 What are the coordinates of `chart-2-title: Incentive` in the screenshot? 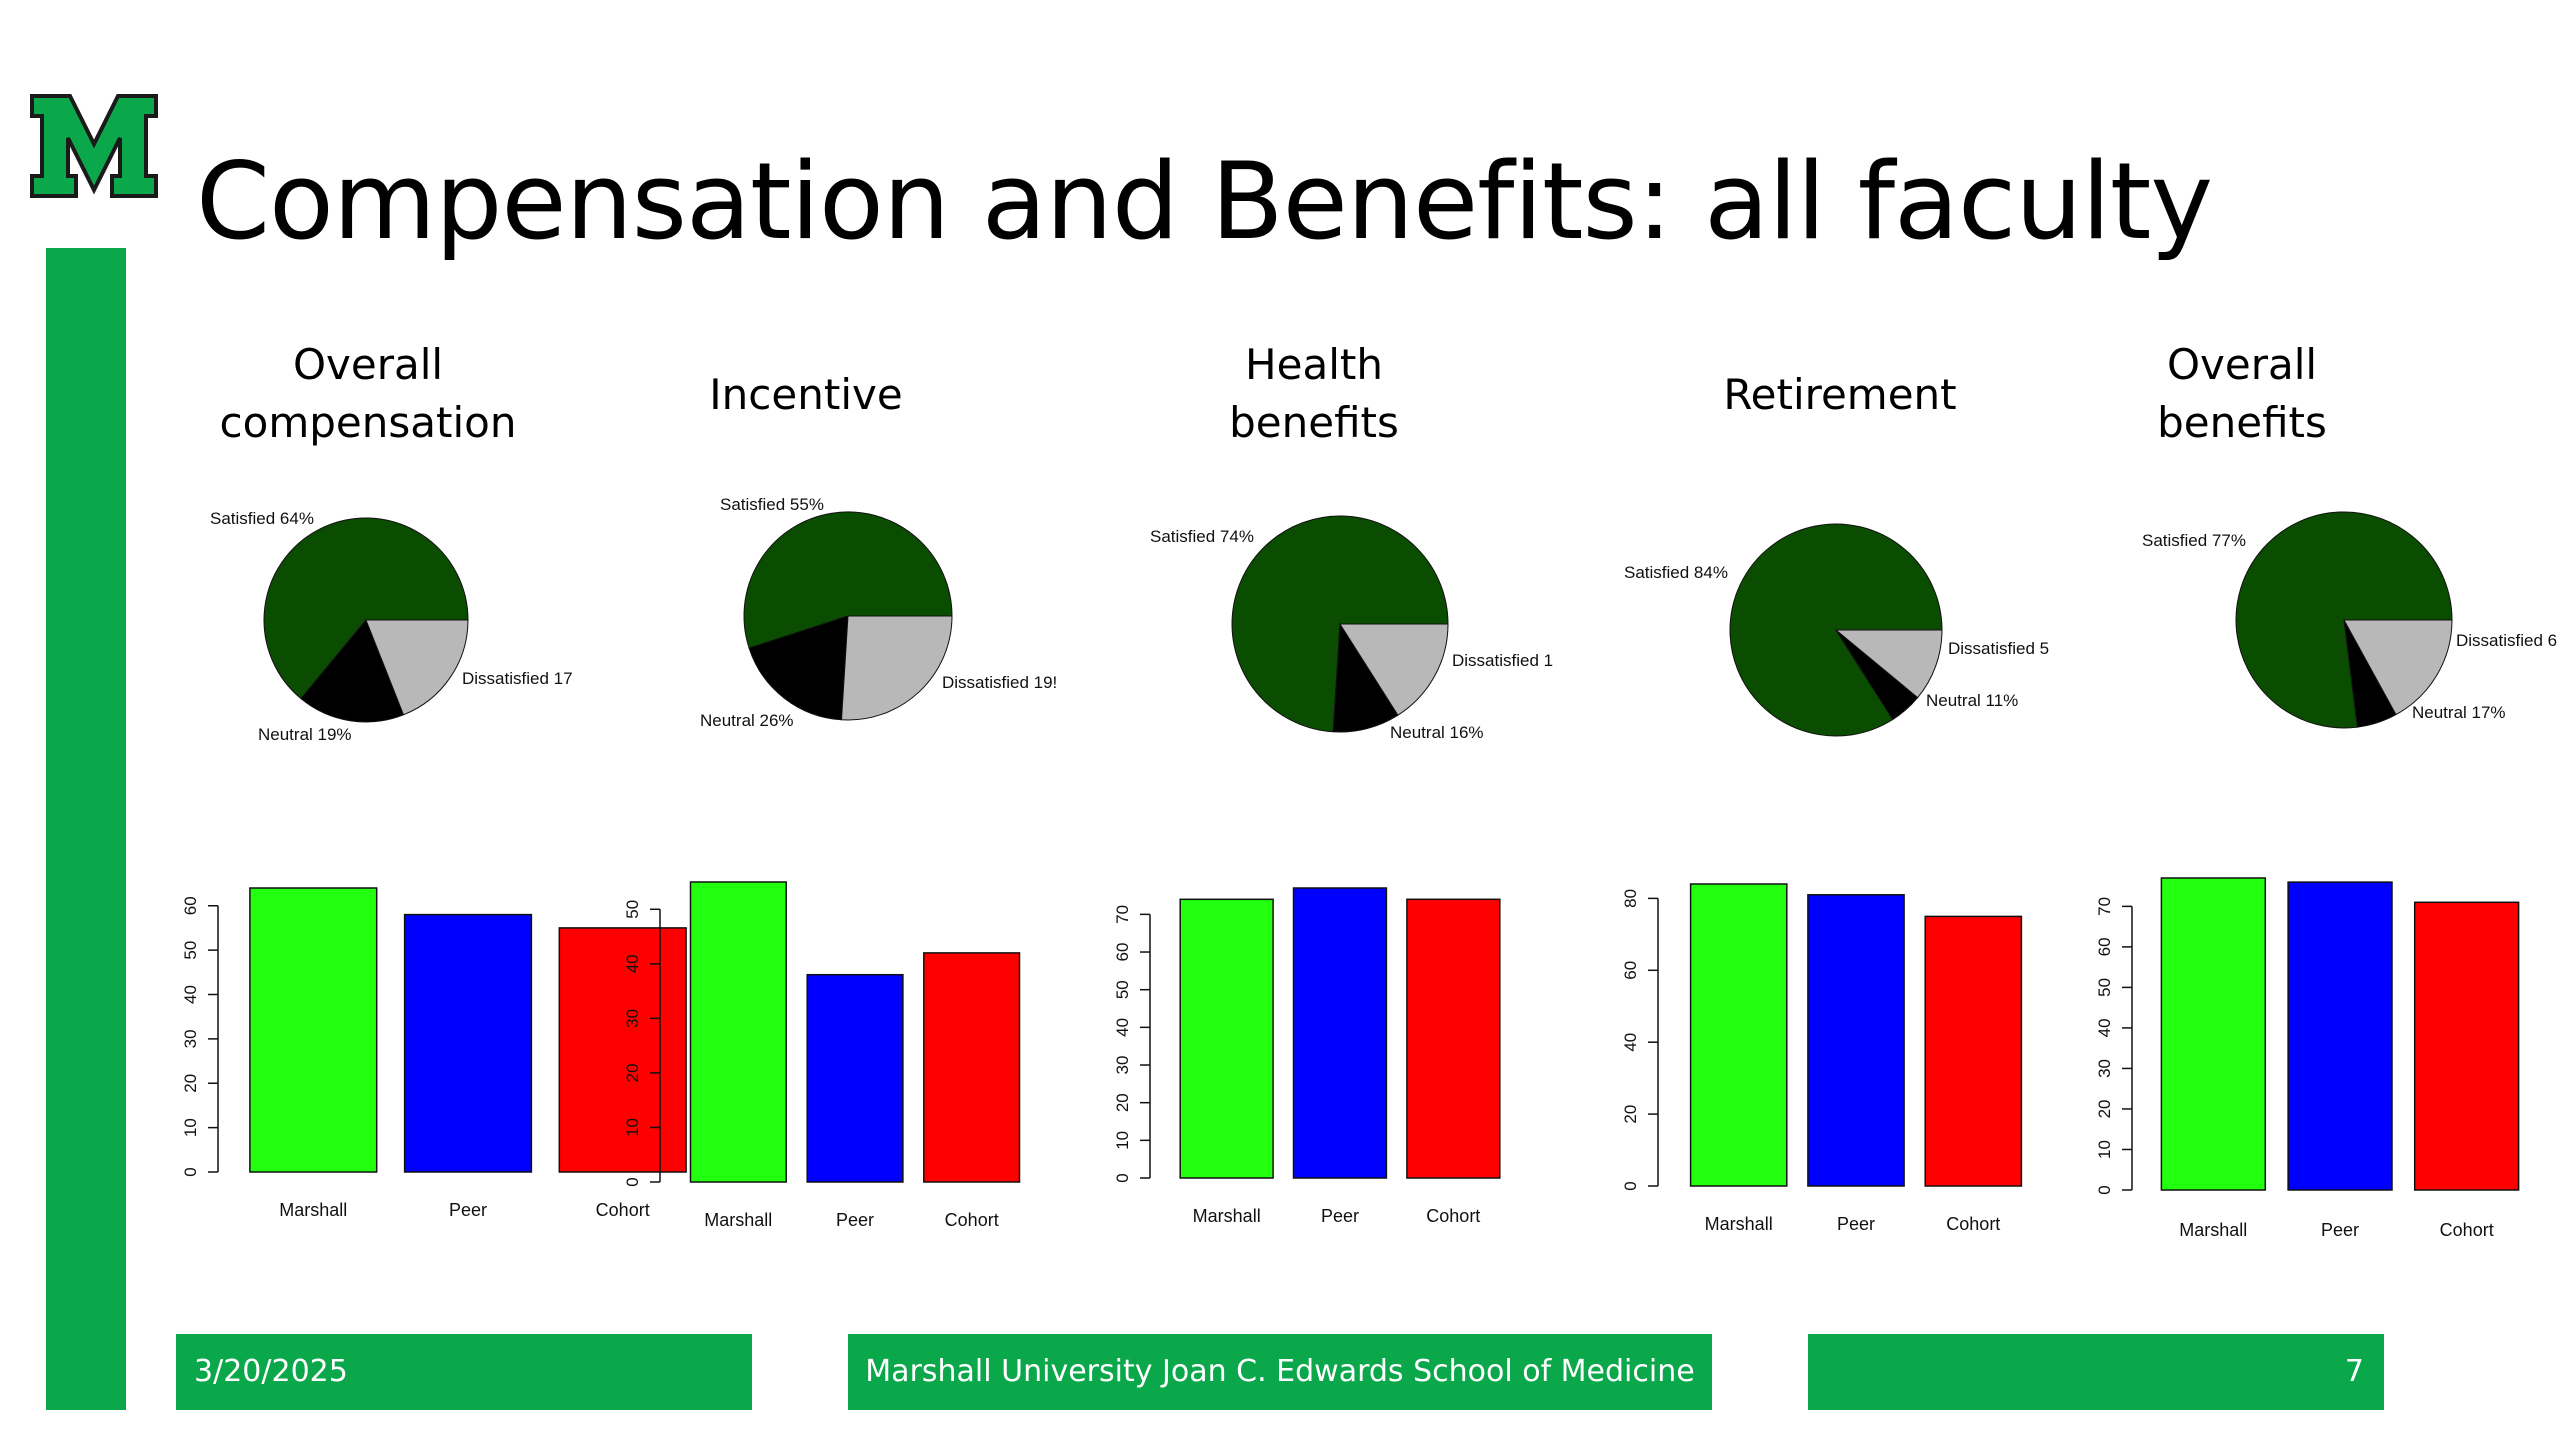 It's located at (806, 394).